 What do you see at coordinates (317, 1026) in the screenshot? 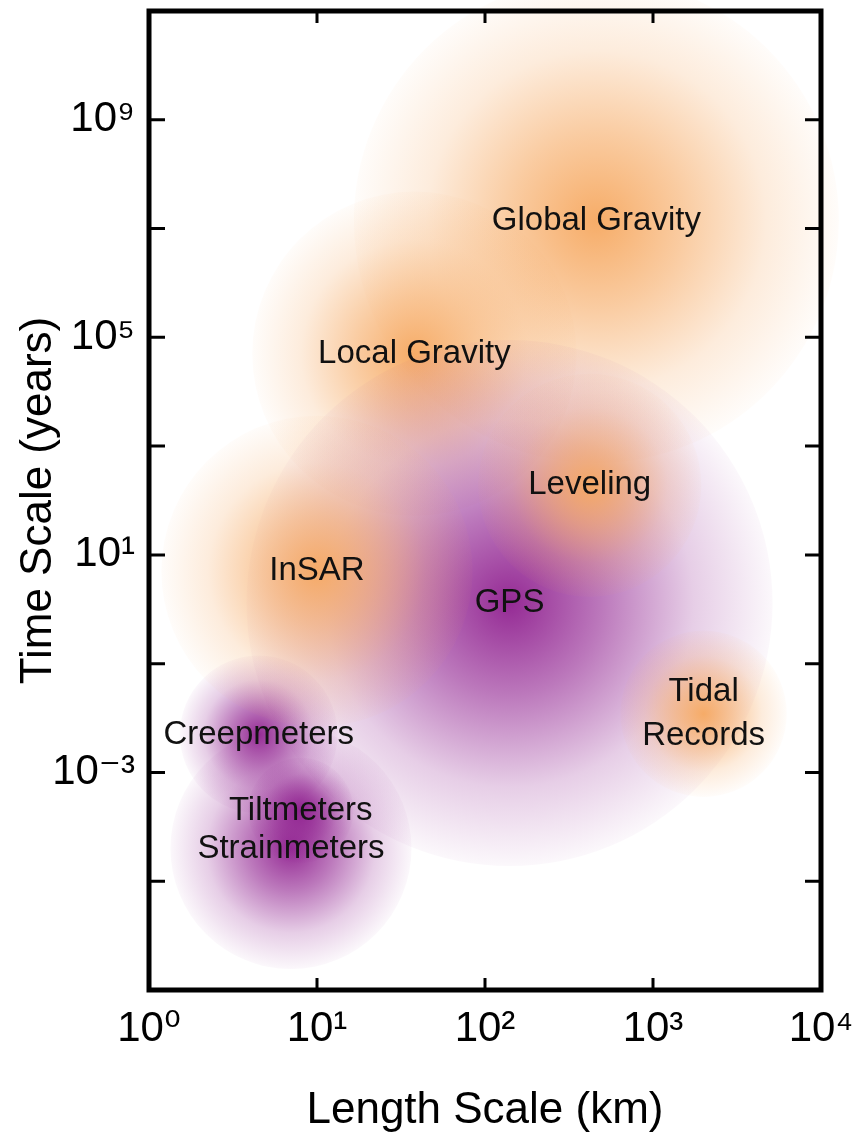
I see `x-tick-label: 10¹` at bounding box center [317, 1026].